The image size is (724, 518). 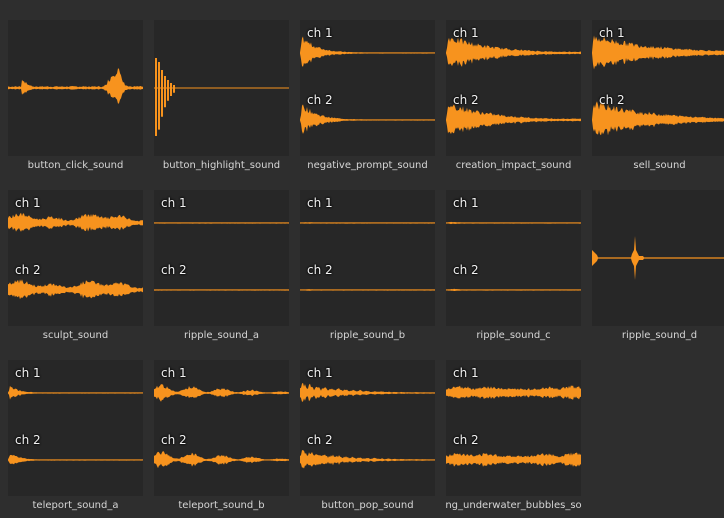 I want to click on asset-name: negative_prompt_sound, so click(x=367, y=165).